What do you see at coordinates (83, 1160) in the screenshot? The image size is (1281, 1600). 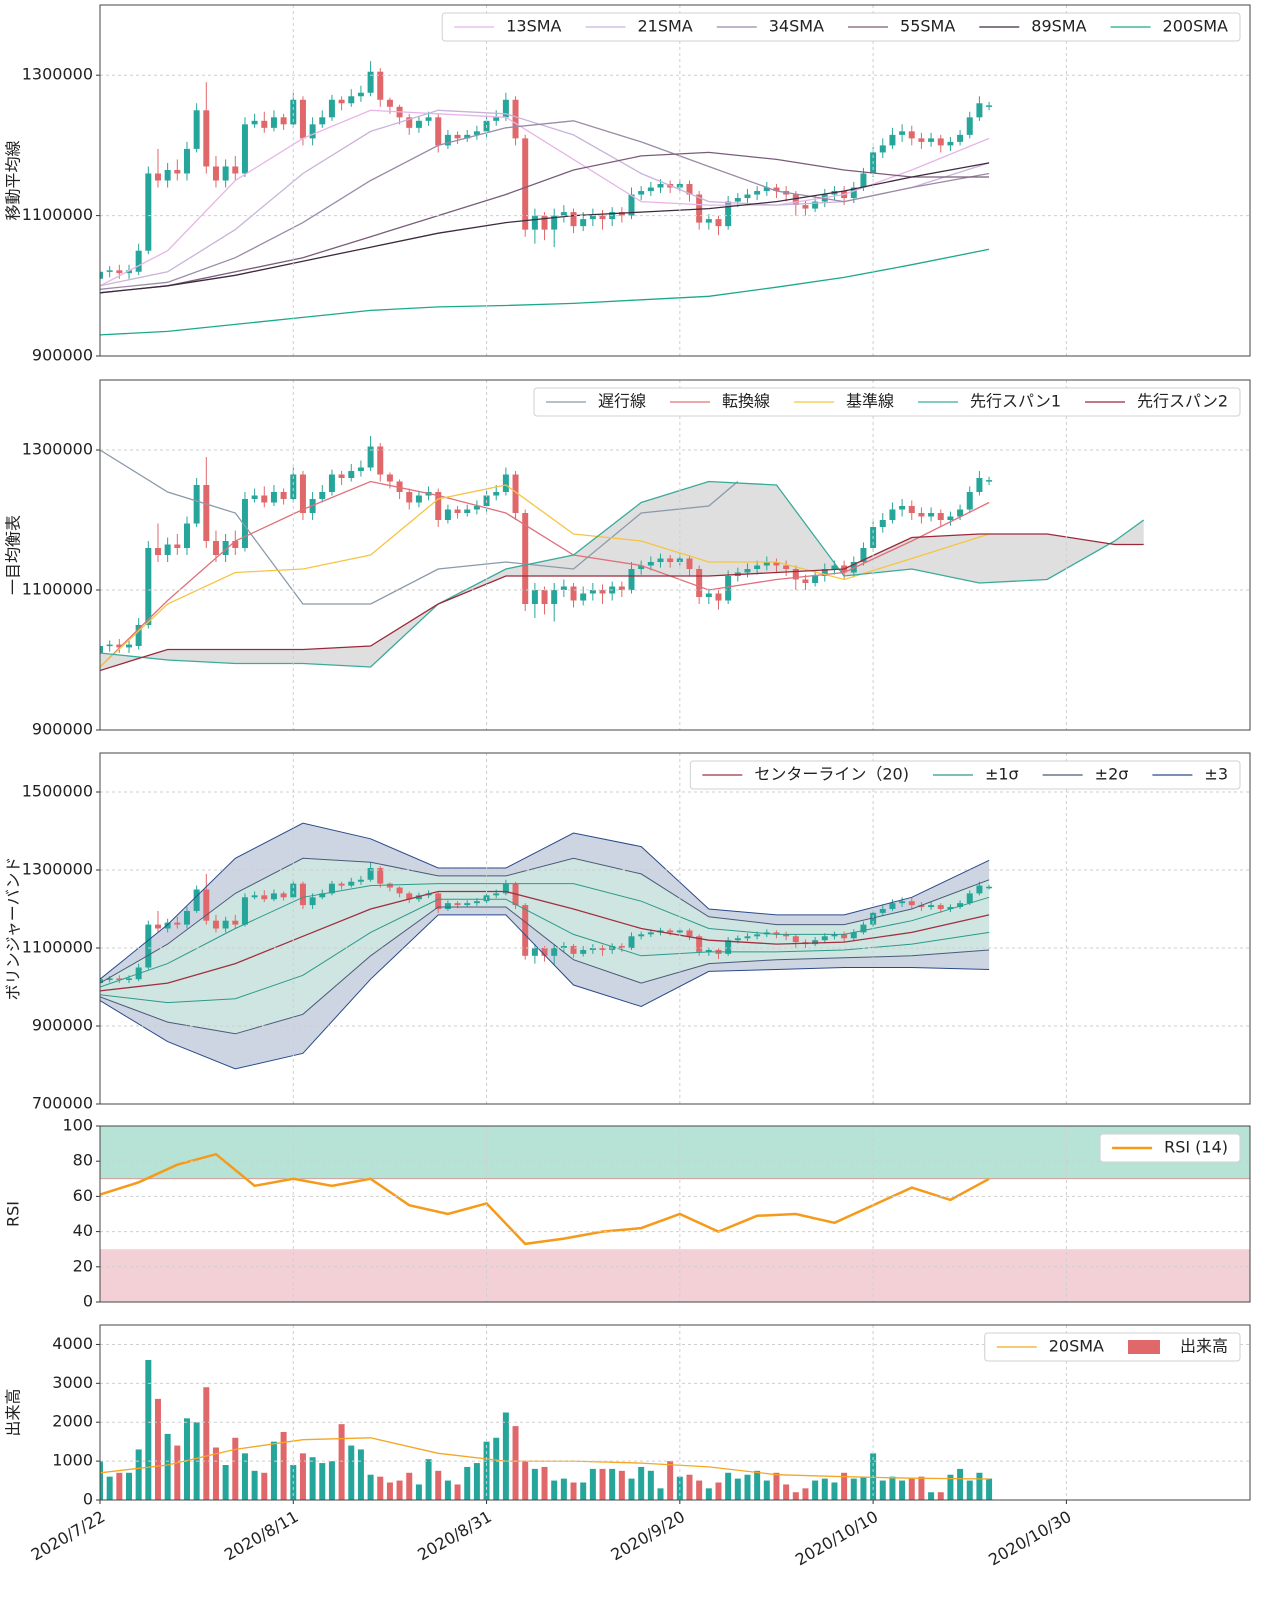 I see `y-tick-label: 80` at bounding box center [83, 1160].